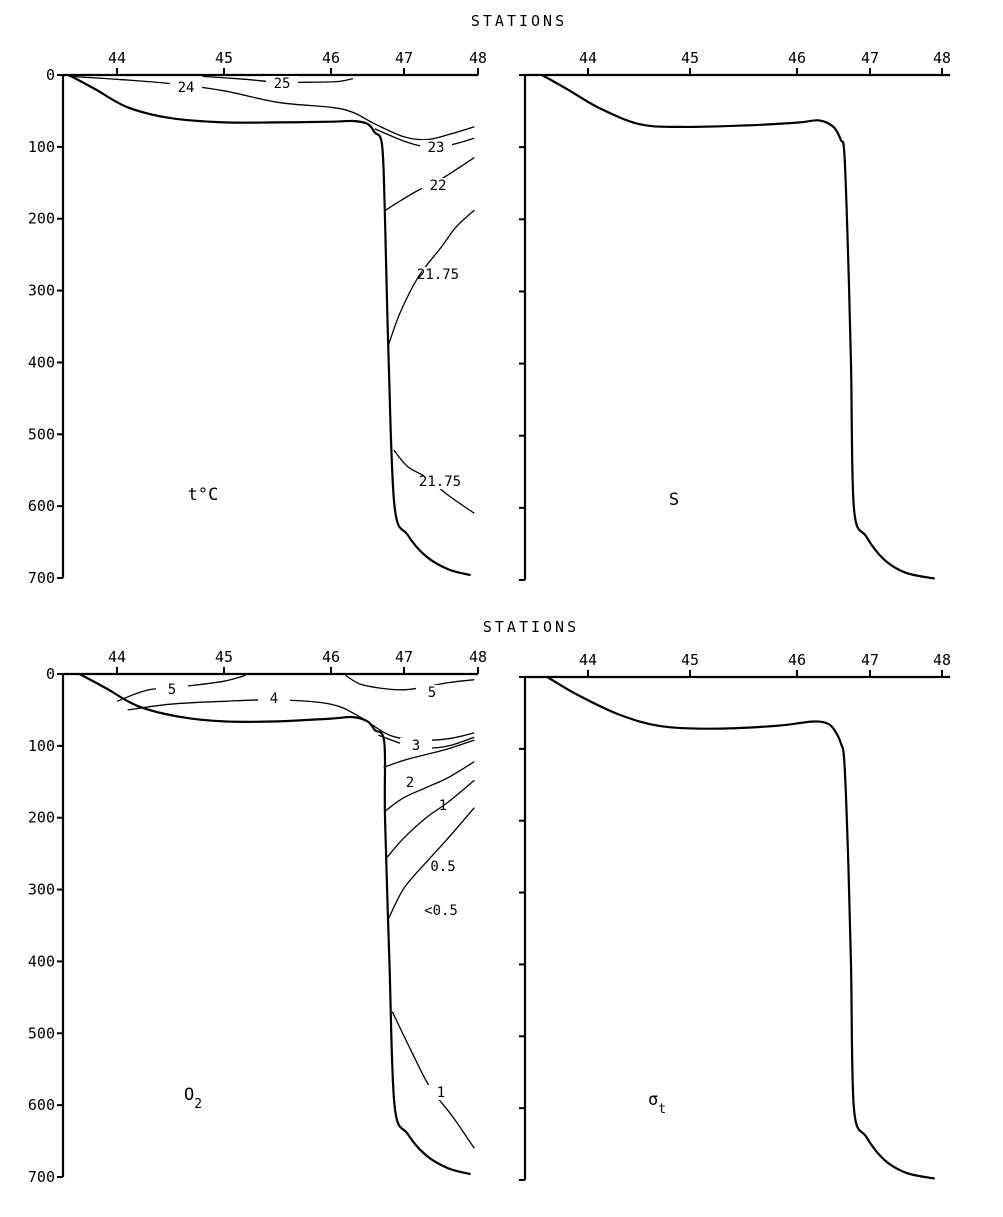  I want to click on contour-label: 3, so click(416, 746).